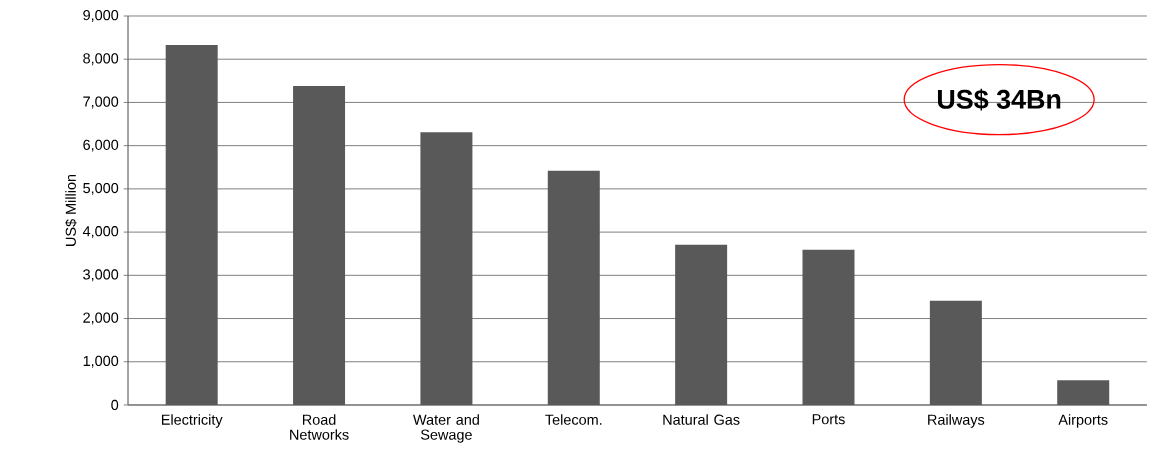 The width and height of the screenshot is (1159, 472). Describe the element at coordinates (115, 405) in the screenshot. I see `y-tick-label: 0` at that location.